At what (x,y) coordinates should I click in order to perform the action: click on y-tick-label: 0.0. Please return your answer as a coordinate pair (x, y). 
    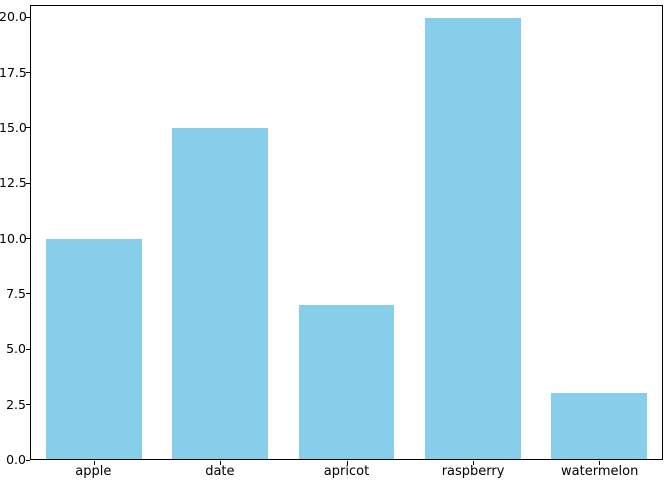
    Looking at the image, I should click on (16, 459).